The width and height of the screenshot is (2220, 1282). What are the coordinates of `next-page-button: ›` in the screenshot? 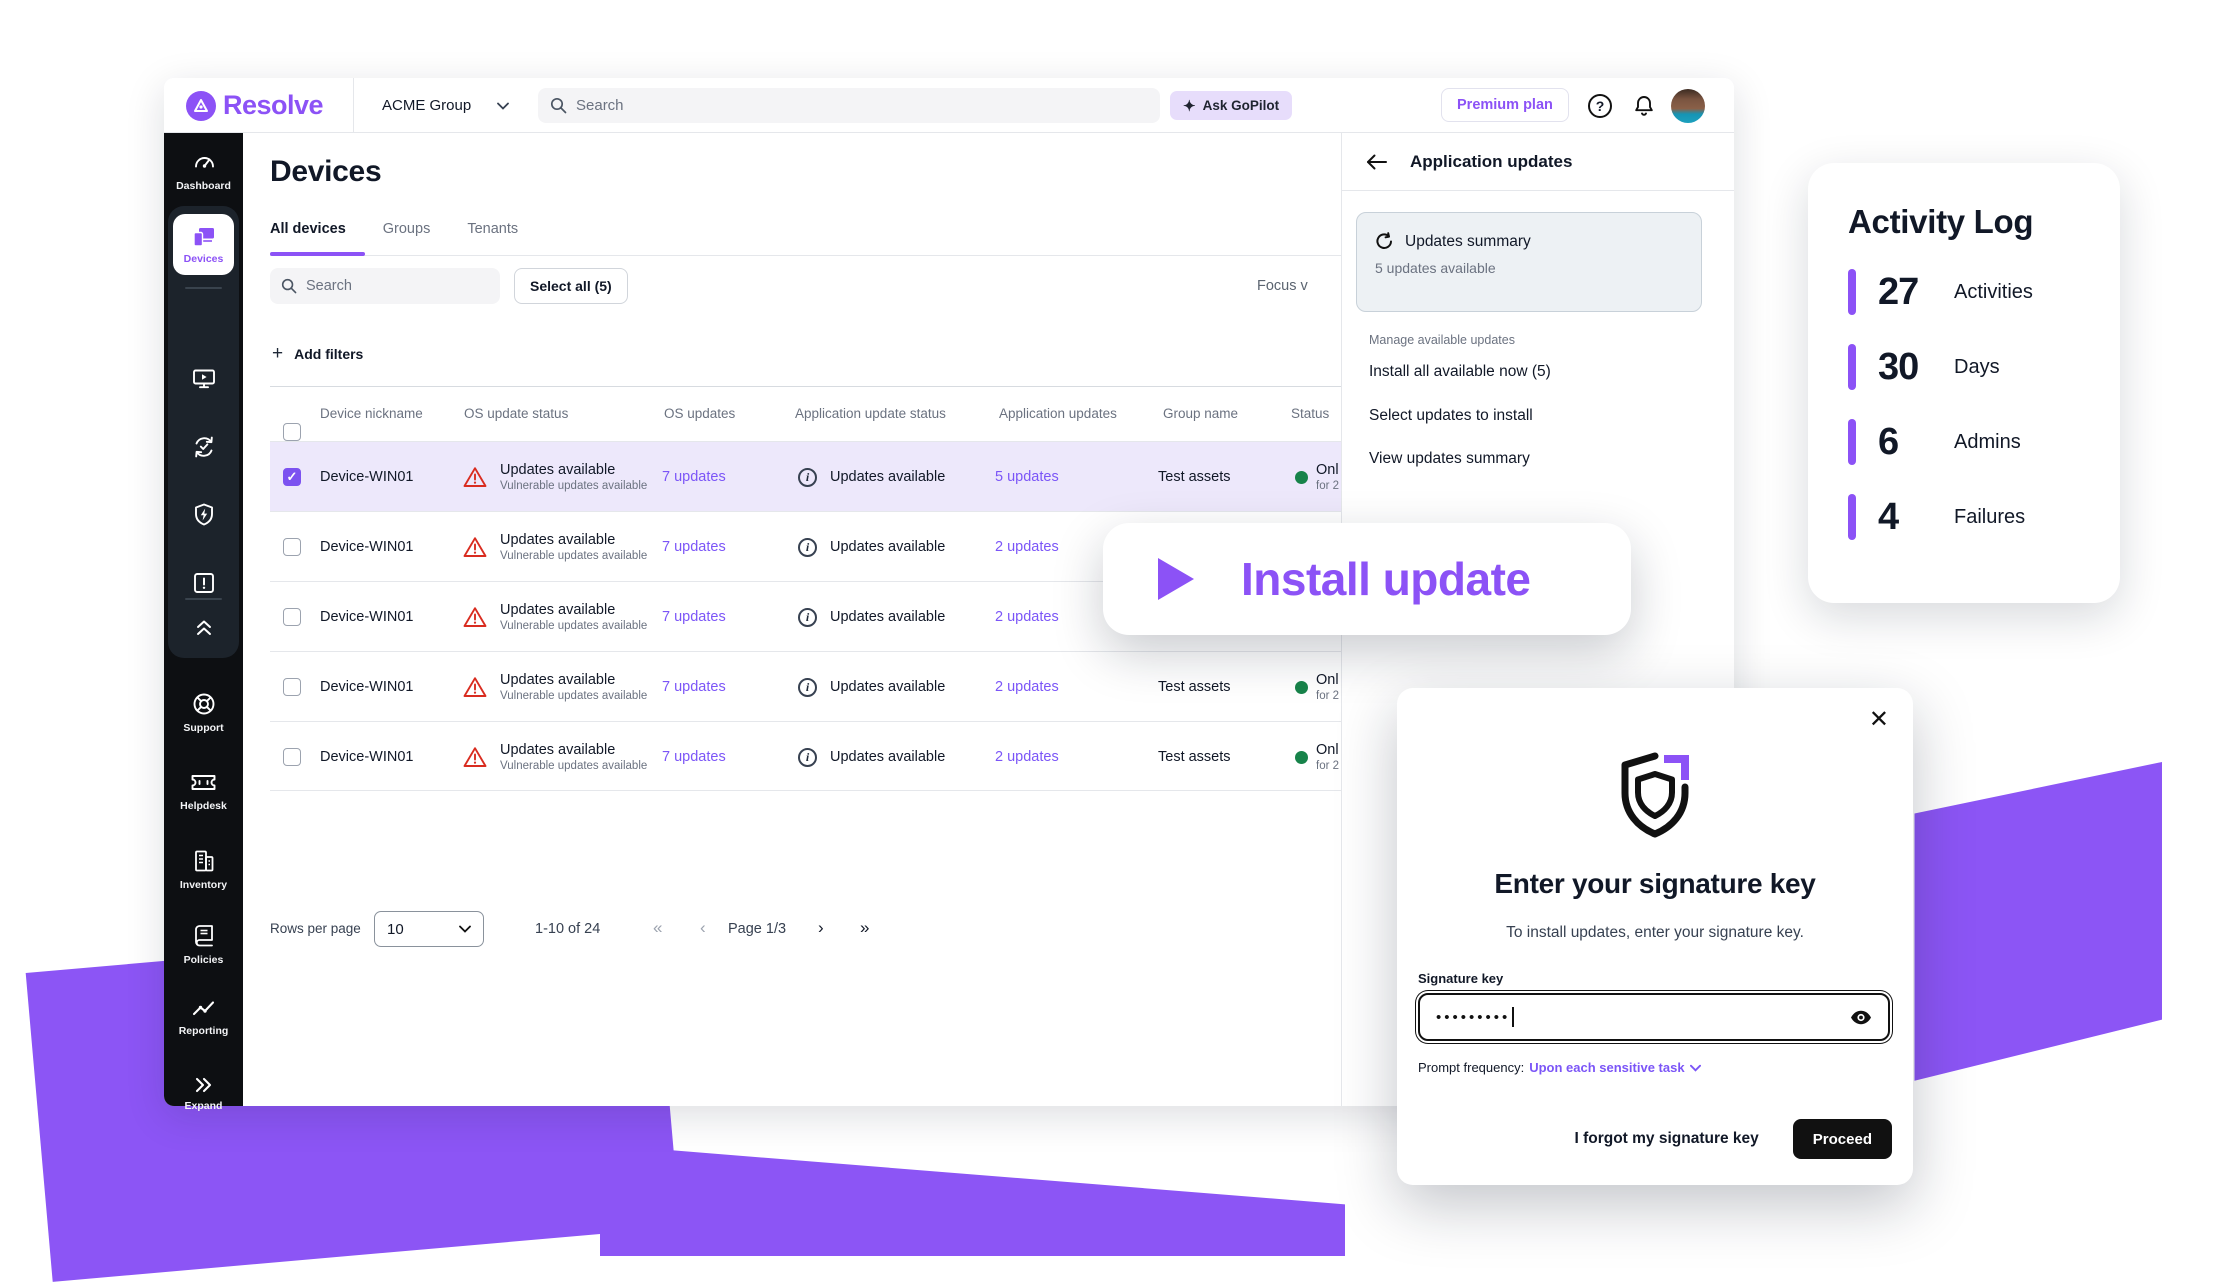 It's located at (821, 927).